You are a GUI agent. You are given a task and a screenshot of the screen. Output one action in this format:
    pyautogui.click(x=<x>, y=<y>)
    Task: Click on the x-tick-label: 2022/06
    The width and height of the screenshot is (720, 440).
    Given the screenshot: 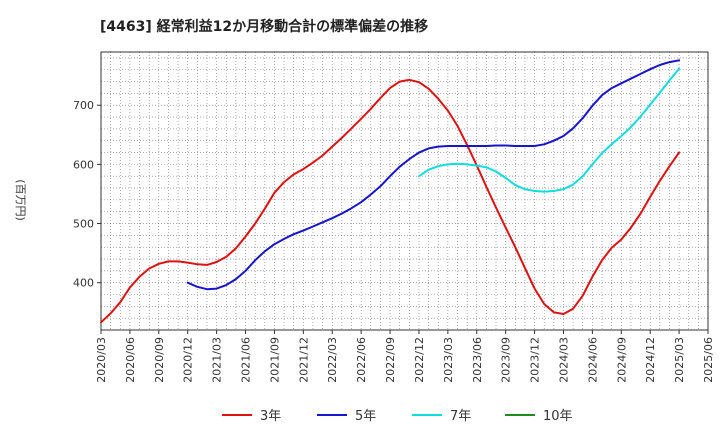 What is the action you would take?
    pyautogui.click(x=361, y=360)
    